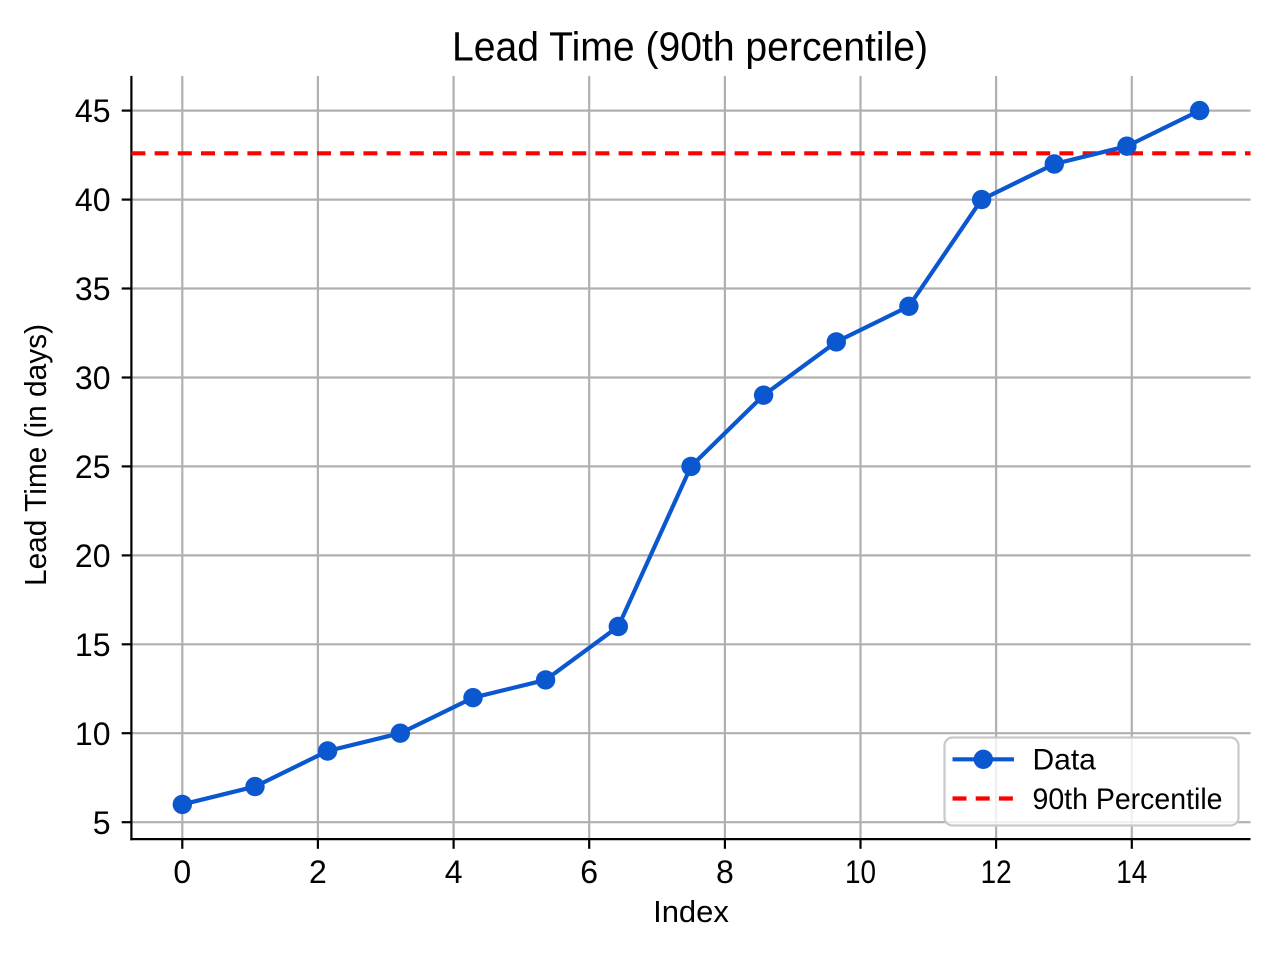  I want to click on svg-text: 30, so click(93, 378).